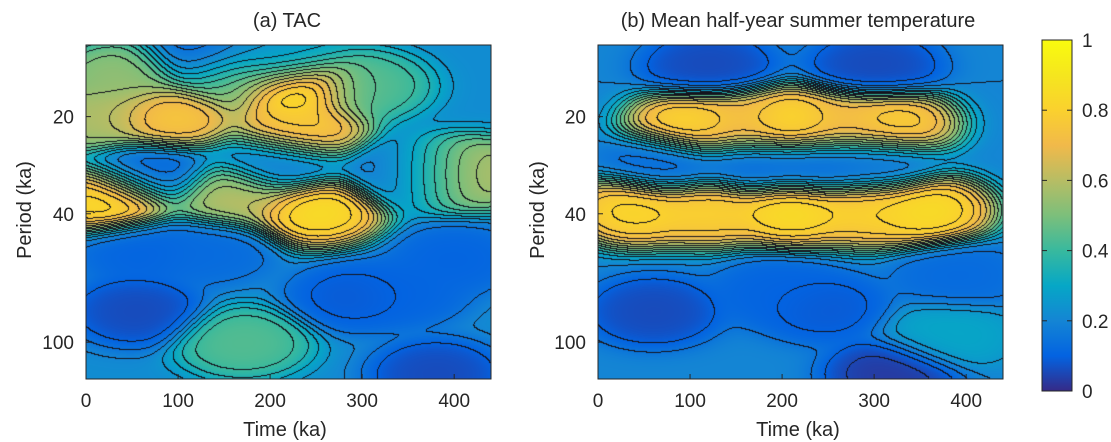 This screenshot has height=442, width=1111. Describe the element at coordinates (798, 430) in the screenshot. I see `panel-b-x-label: Time (ka)` at that location.